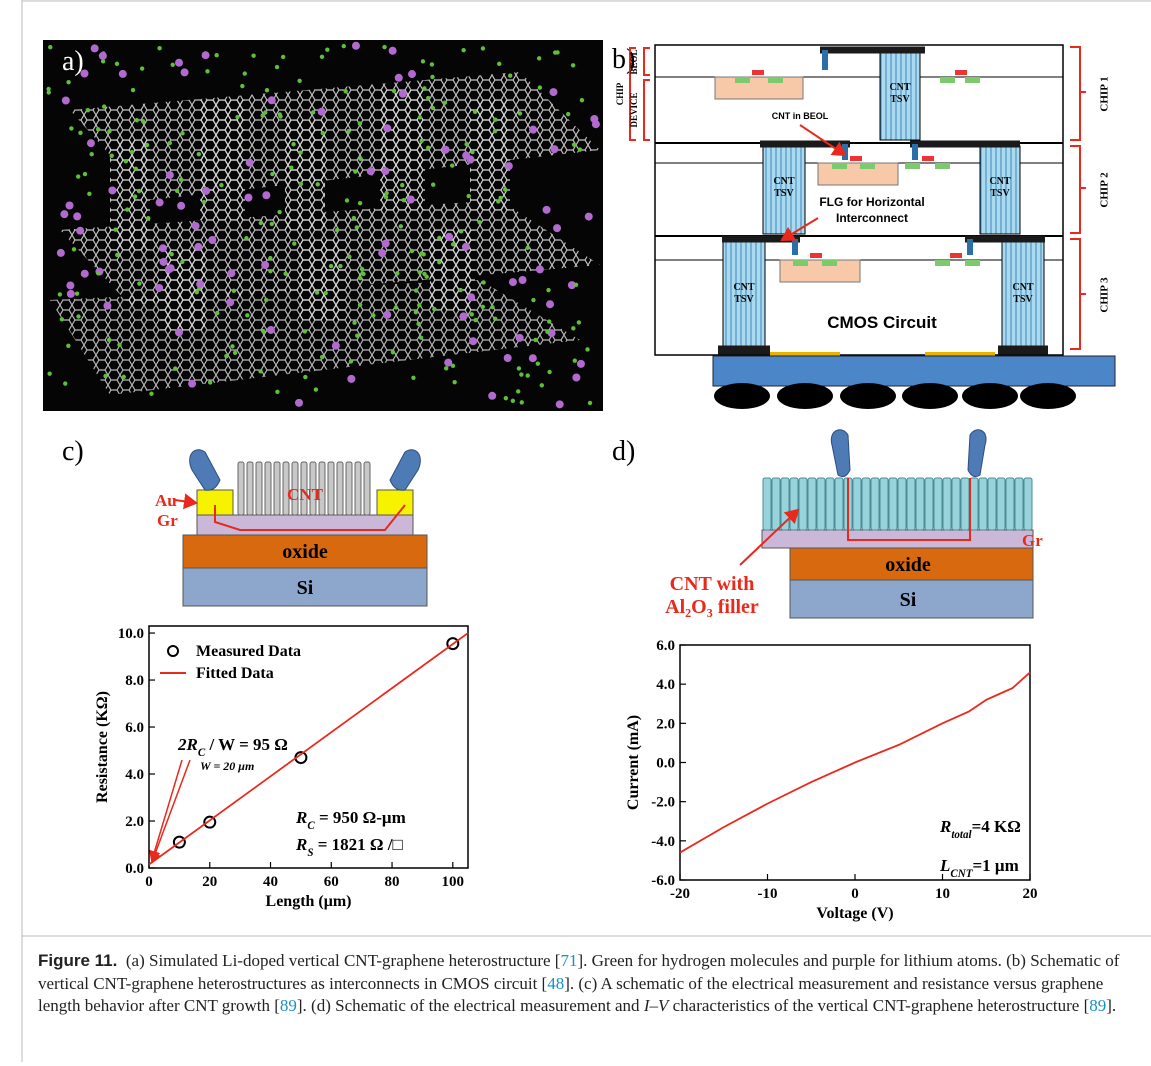  I want to click on arrow, so click(799, 229).